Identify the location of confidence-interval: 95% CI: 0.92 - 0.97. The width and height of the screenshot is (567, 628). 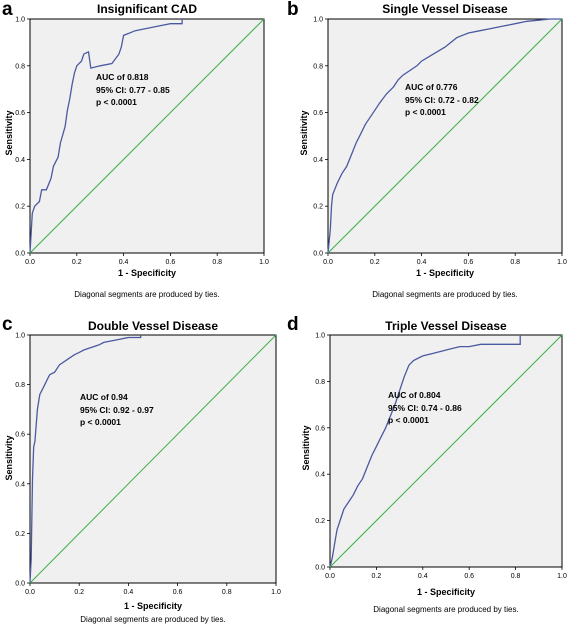
(117, 409).